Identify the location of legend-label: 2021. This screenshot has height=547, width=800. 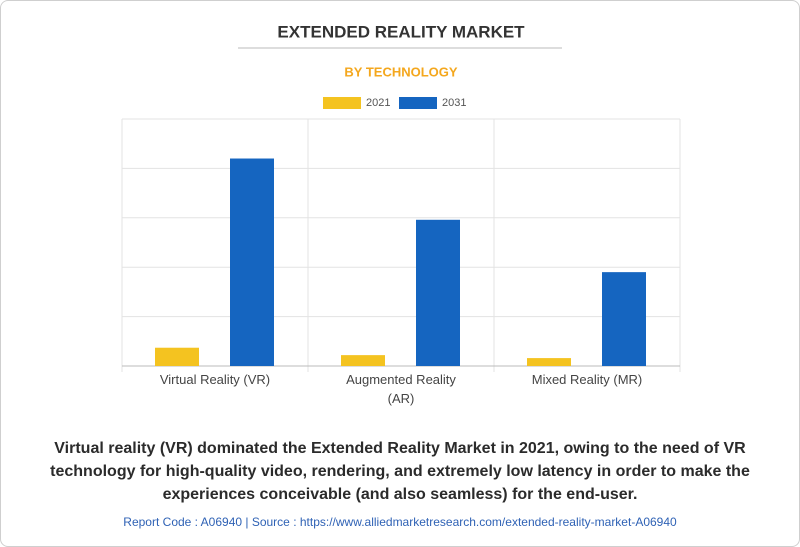
(378, 103).